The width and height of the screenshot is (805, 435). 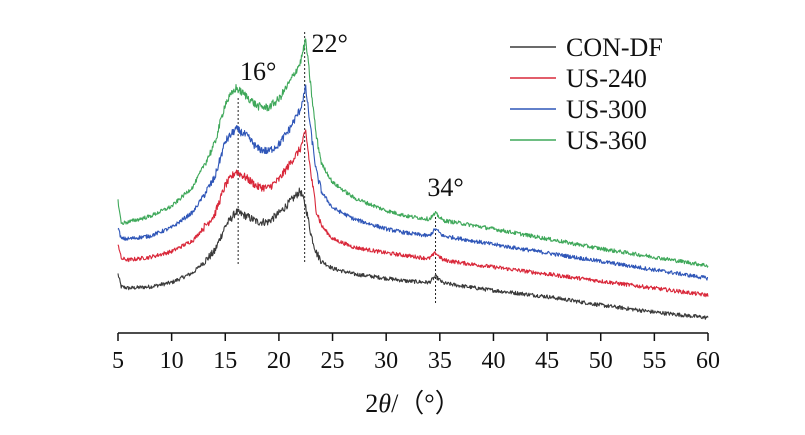 What do you see at coordinates (384, 403) in the screenshot?
I see `x-axis-title-theta: θ` at bounding box center [384, 403].